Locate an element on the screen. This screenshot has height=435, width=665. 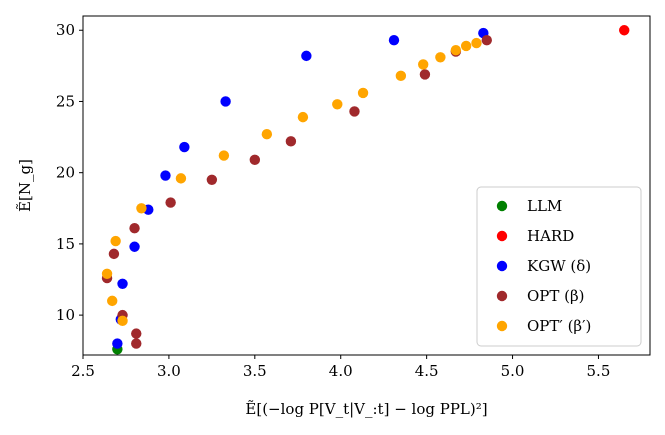
x-tick-label: 4.5 is located at coordinates (427, 371).